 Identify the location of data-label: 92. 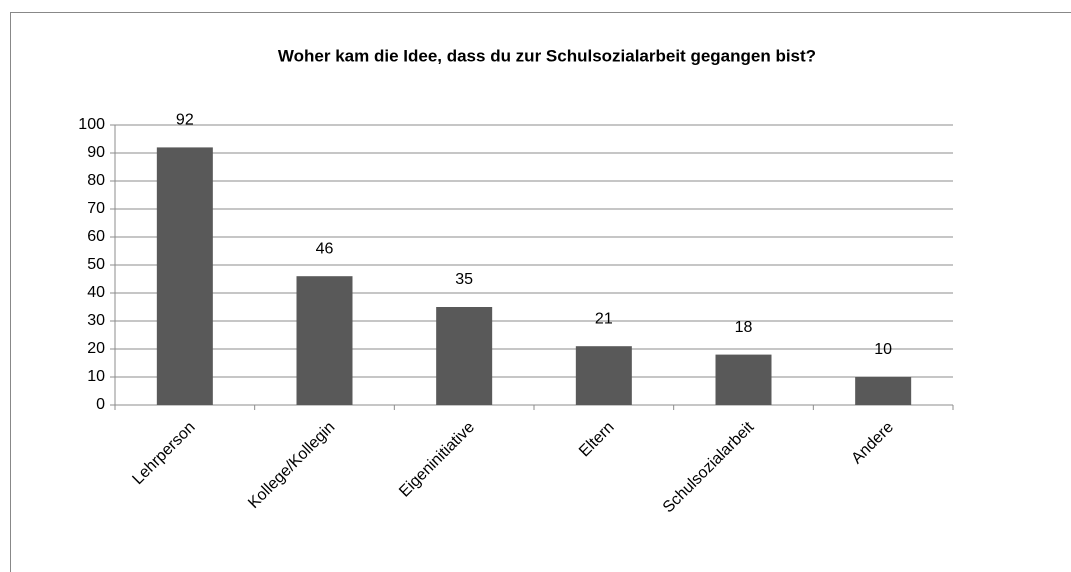
(185, 120).